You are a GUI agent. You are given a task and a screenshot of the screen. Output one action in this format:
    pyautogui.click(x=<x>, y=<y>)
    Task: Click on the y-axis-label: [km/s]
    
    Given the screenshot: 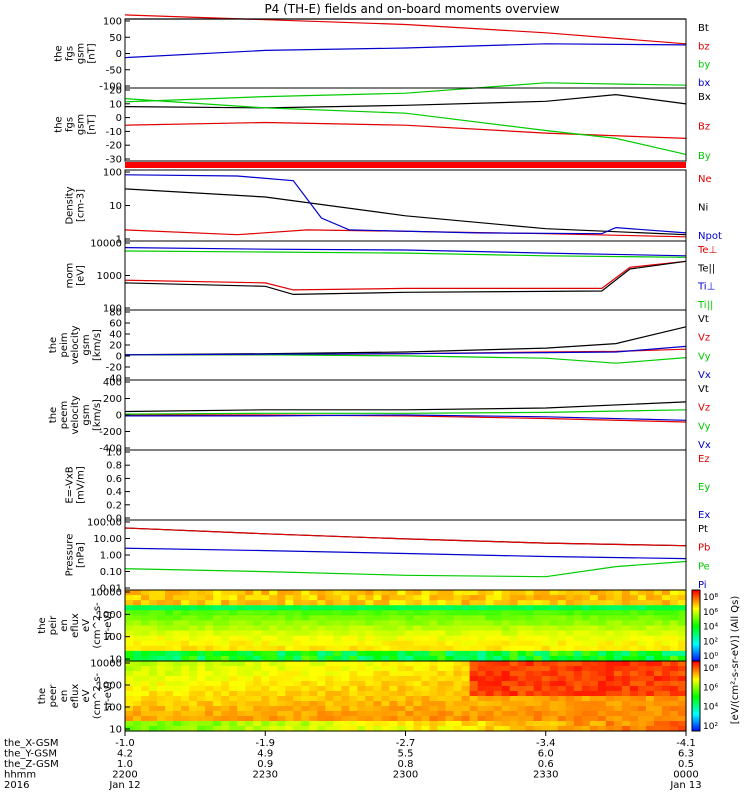 What is the action you would take?
    pyautogui.click(x=97, y=345)
    